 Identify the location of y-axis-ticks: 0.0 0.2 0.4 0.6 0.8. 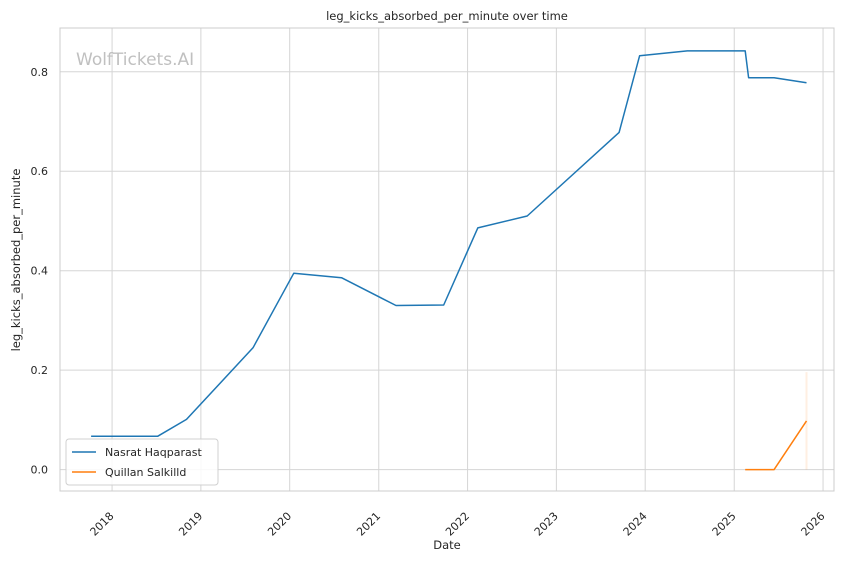
(40, 271).